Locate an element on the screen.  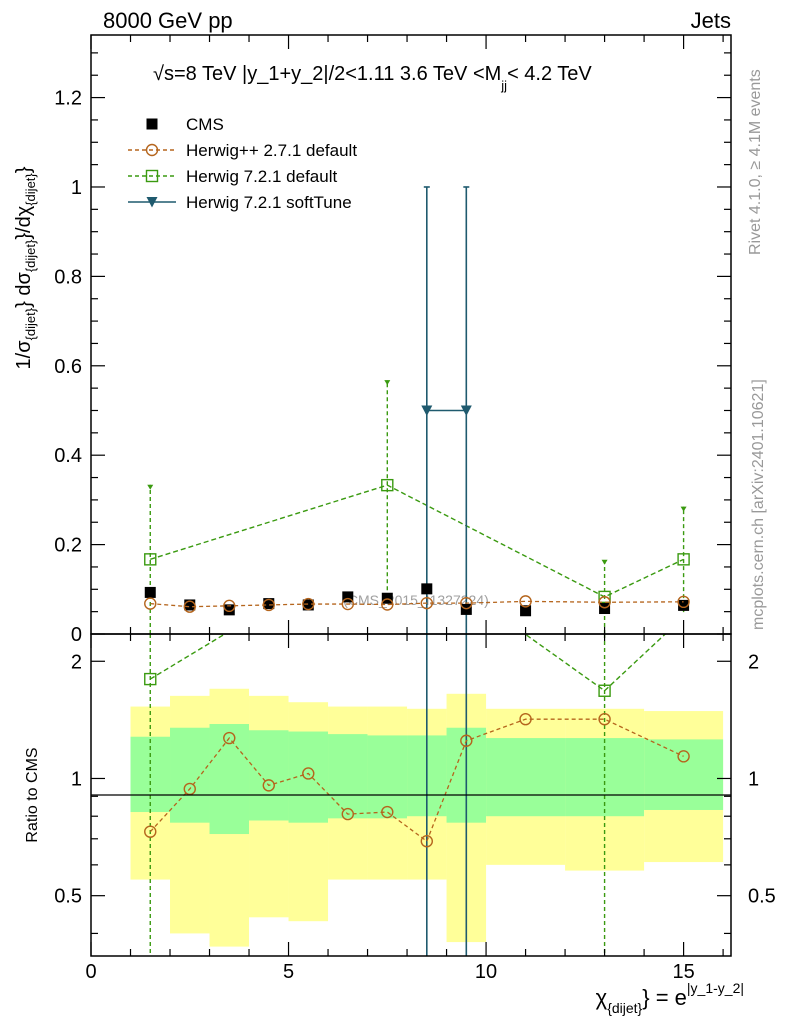
herwig7-default-line is located at coordinates (417, 541).